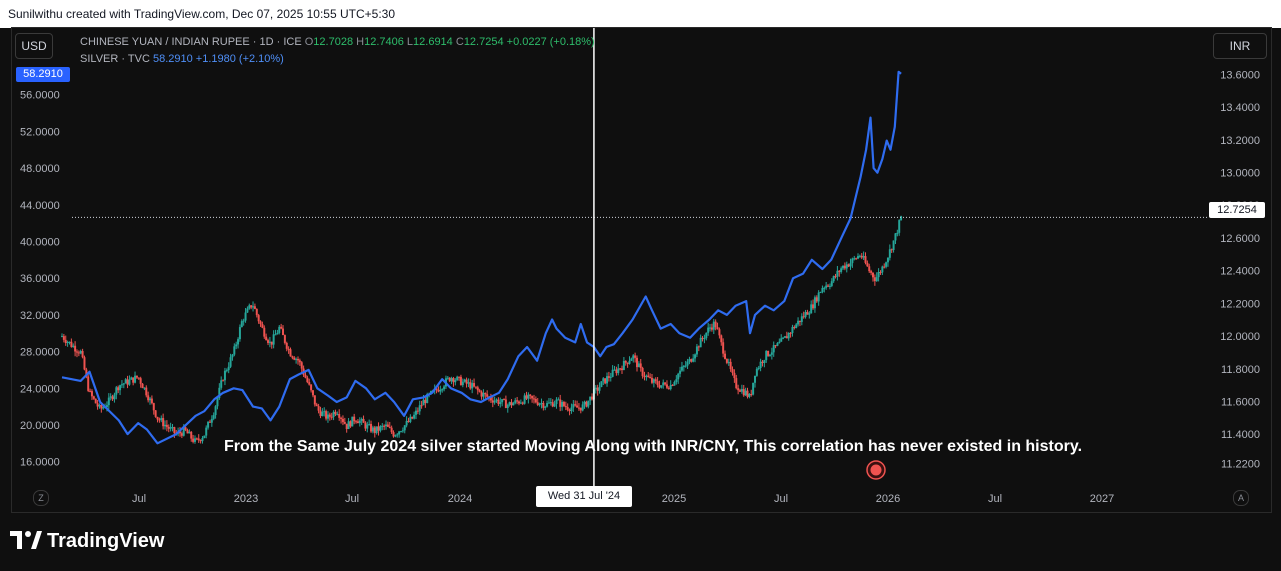 The image size is (1281, 571). What do you see at coordinates (182, 59) in the screenshot?
I see `legend-series-silver: SILVER · TVC 58.2910 +1.1980 (+2.10%)` at bounding box center [182, 59].